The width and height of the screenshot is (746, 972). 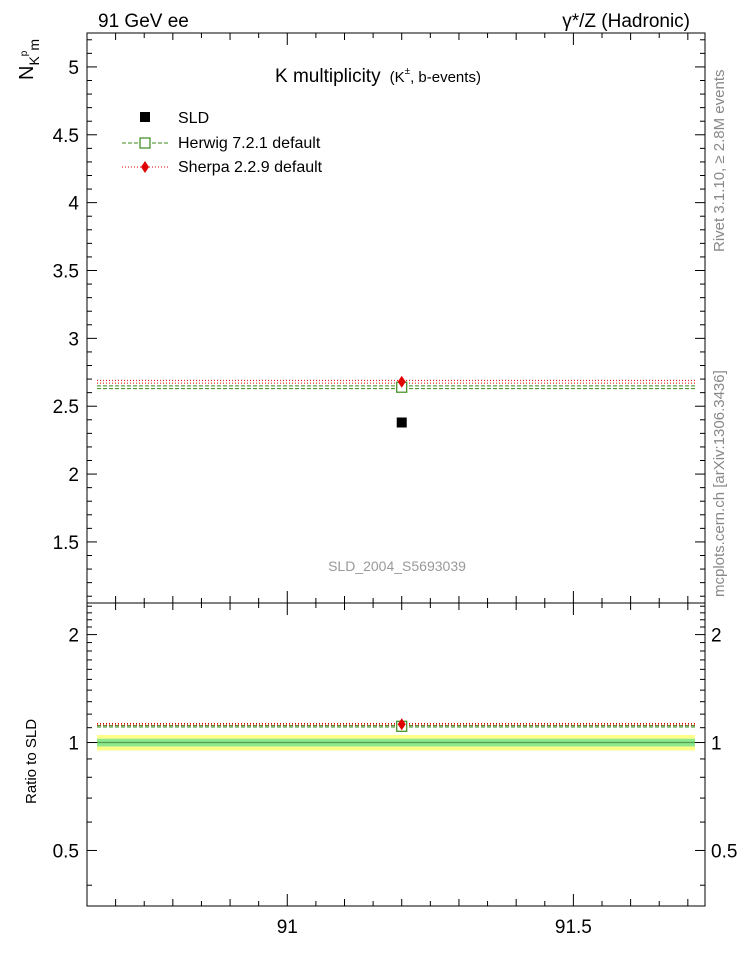 I want to click on ratio-mc-lines, so click(x=396, y=725).